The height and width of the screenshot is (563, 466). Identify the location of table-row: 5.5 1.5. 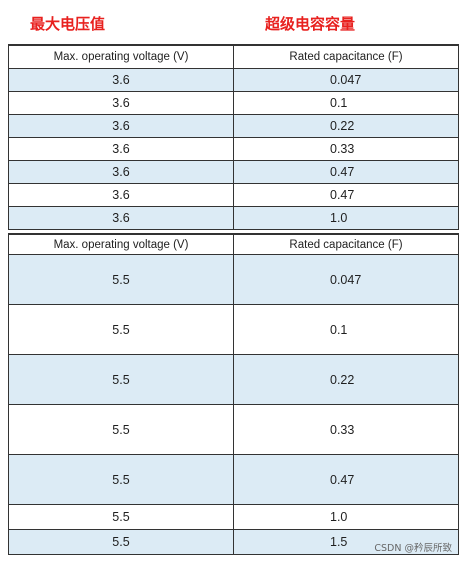
(233, 542).